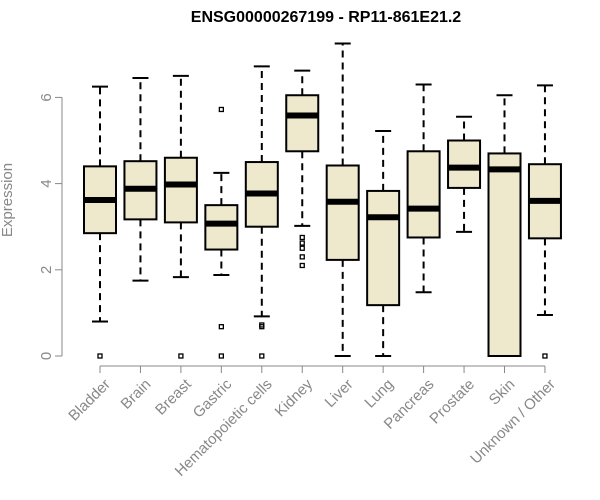  I want to click on x-tick-label: Bladder, so click(89, 400).